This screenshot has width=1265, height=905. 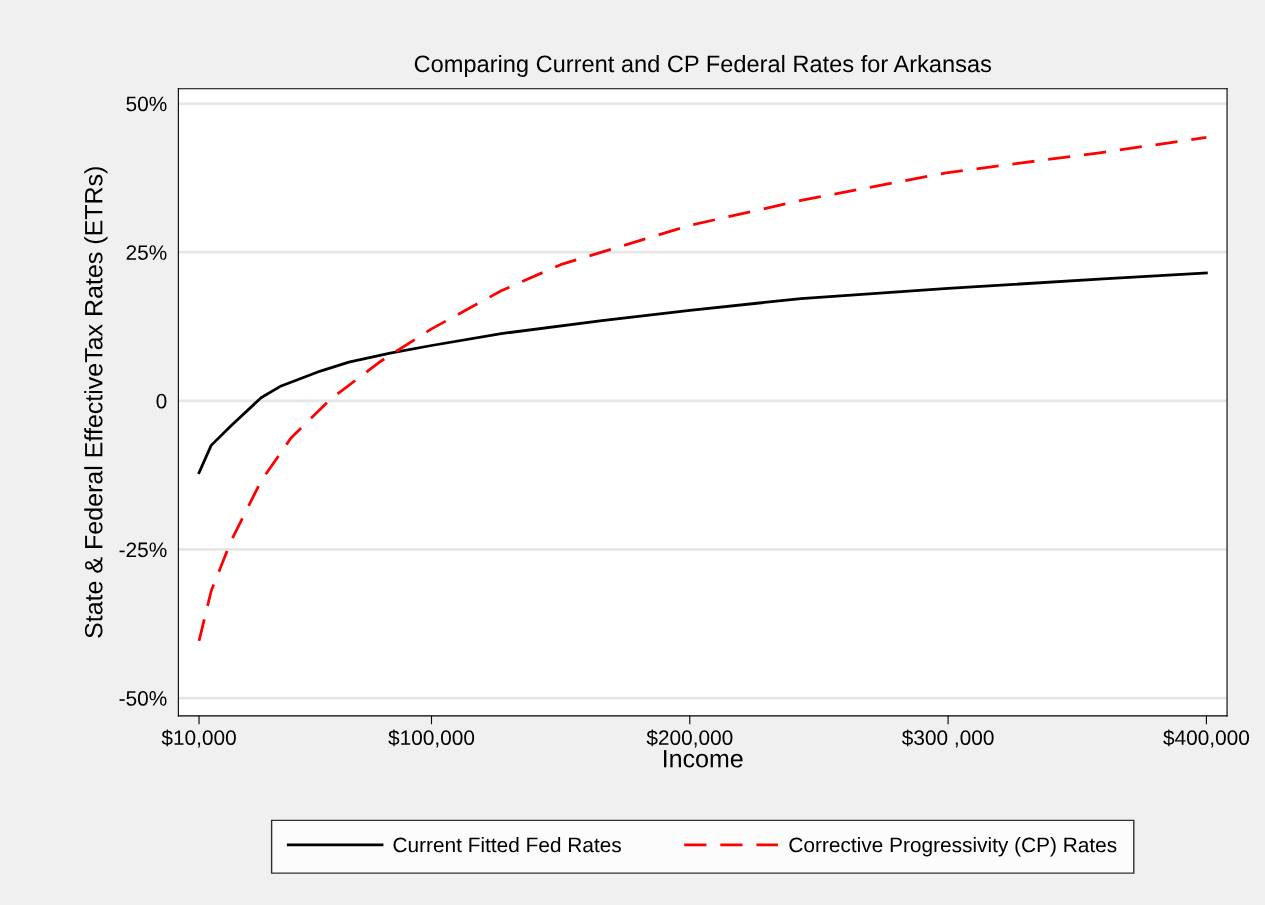 What do you see at coordinates (146, 252) in the screenshot?
I see `y-tick-label: 25%` at bounding box center [146, 252].